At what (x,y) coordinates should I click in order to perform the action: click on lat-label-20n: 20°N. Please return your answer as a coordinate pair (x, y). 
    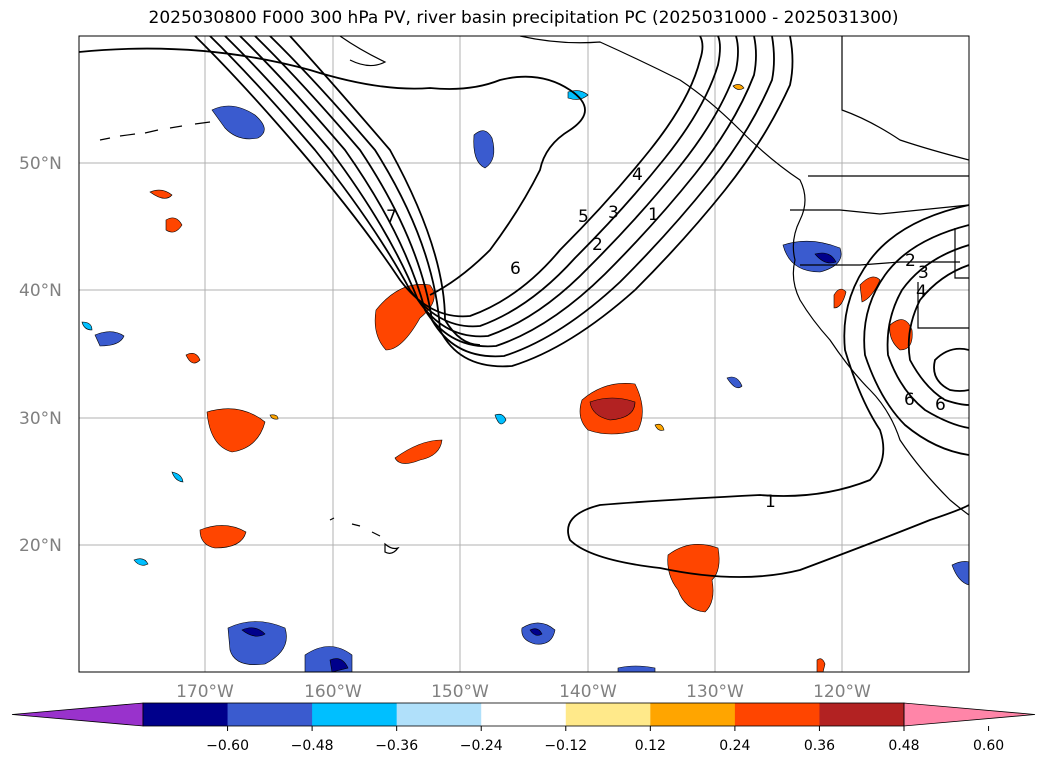
    Looking at the image, I should click on (40, 546).